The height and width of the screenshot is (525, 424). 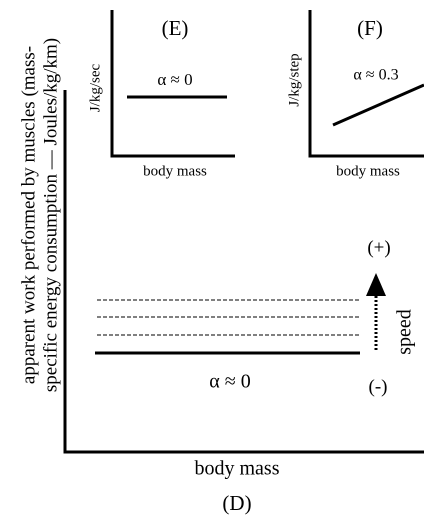 I want to click on arrow-head, so click(x=376, y=284).